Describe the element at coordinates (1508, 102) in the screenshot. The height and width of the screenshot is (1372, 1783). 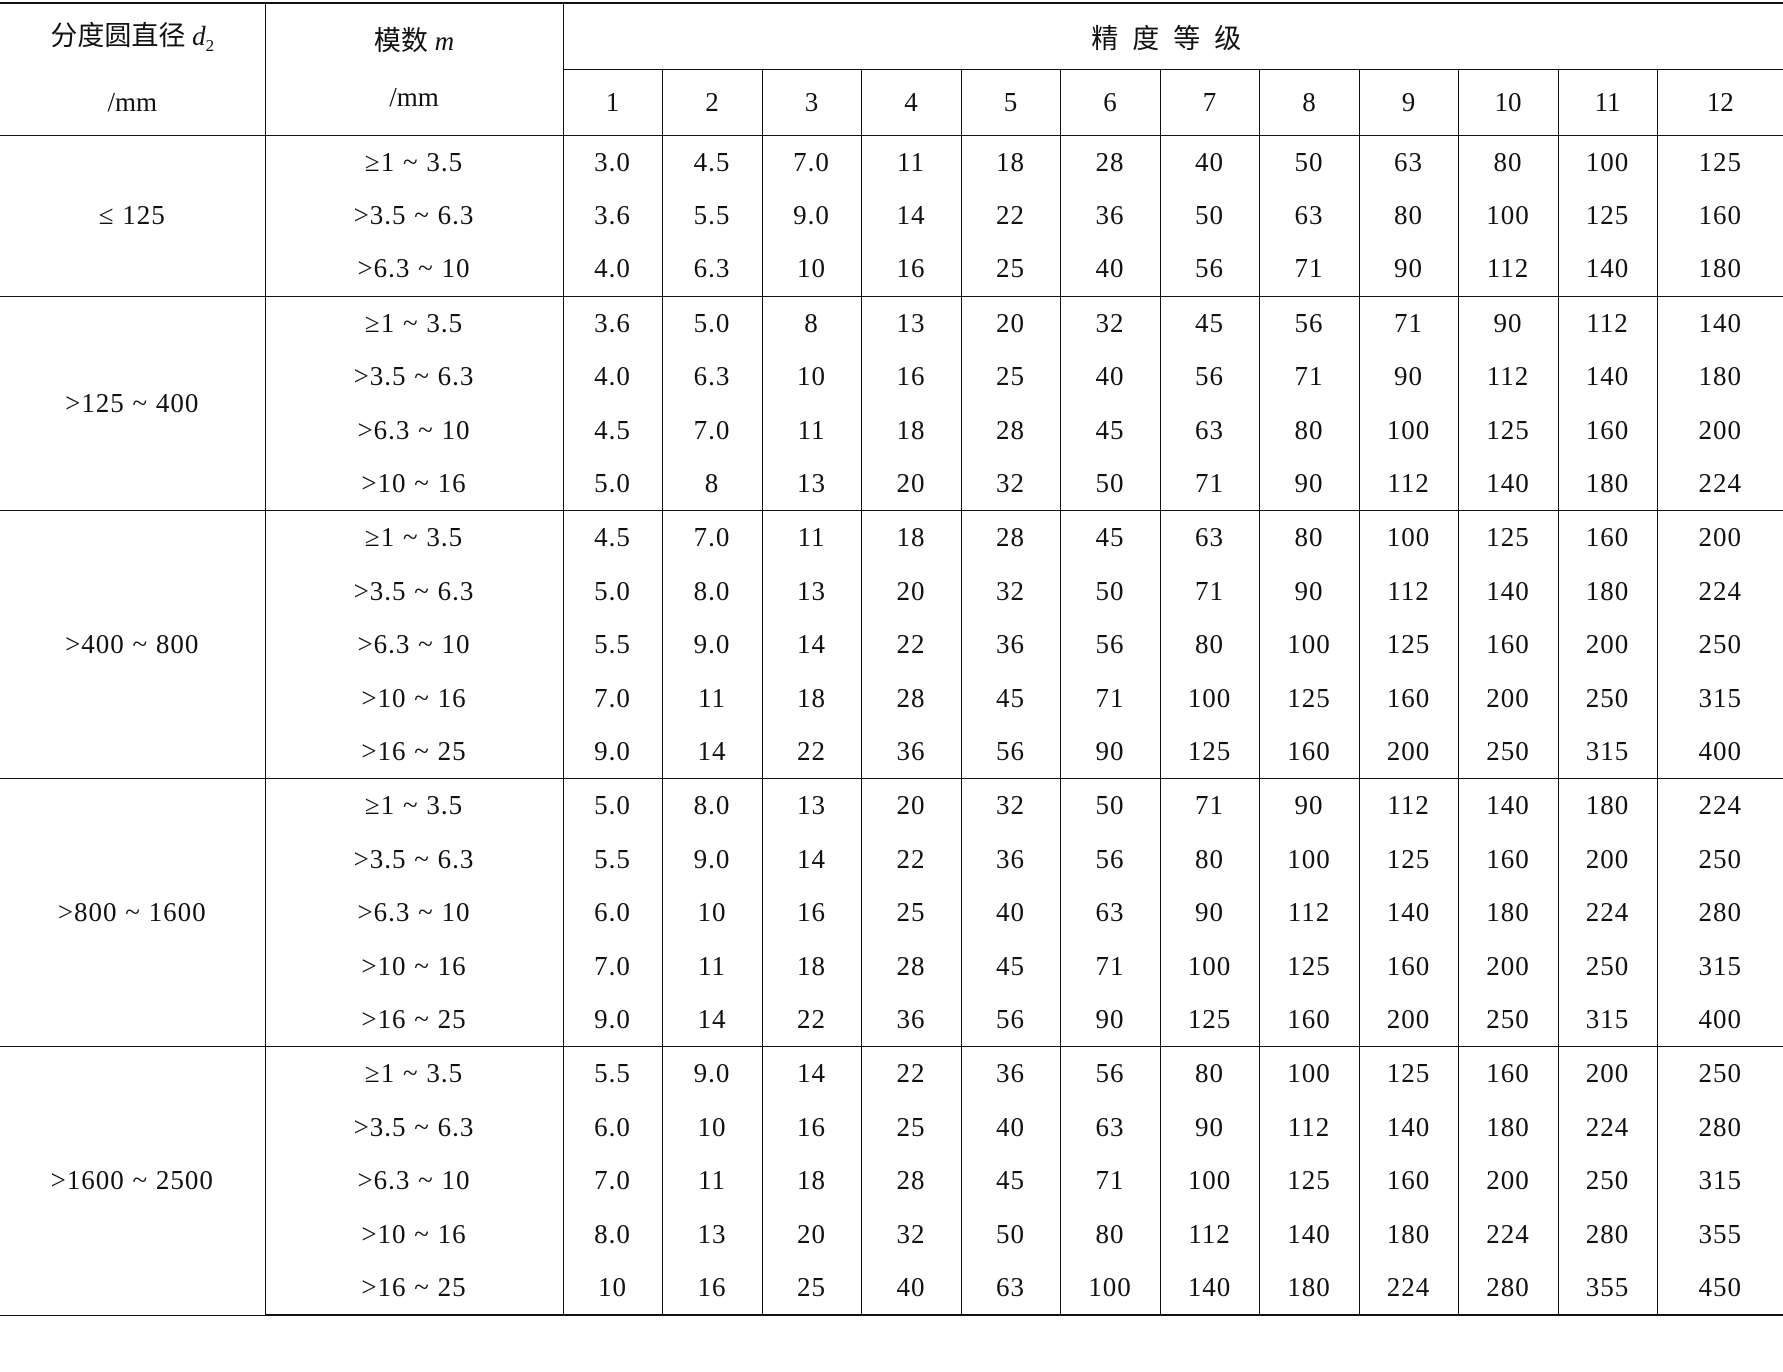
I see `grade-header-cell: 10` at that location.